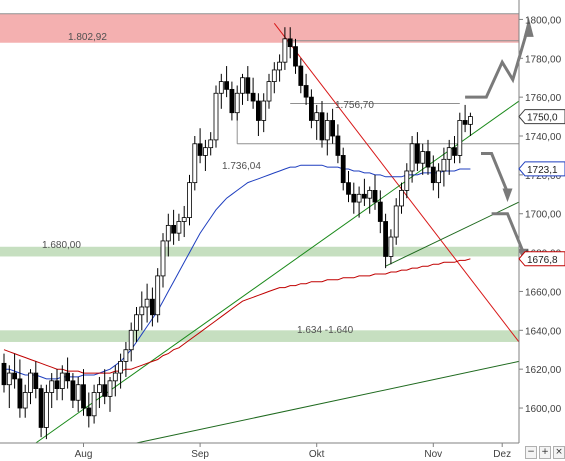 The width and height of the screenshot is (565, 461). What do you see at coordinates (543, 409) in the screenshot?
I see `y-tick-label: 1600,00` at bounding box center [543, 409].